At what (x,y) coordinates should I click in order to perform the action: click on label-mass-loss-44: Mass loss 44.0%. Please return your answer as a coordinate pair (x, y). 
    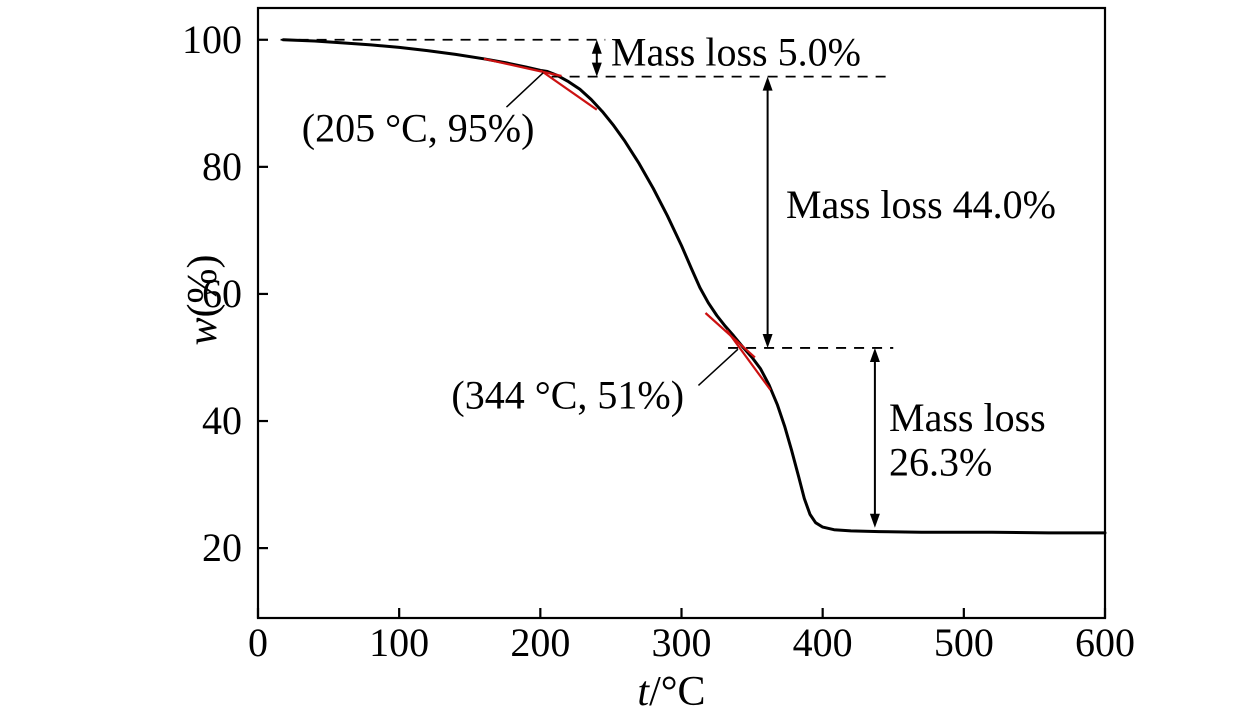
    Looking at the image, I should click on (921, 204).